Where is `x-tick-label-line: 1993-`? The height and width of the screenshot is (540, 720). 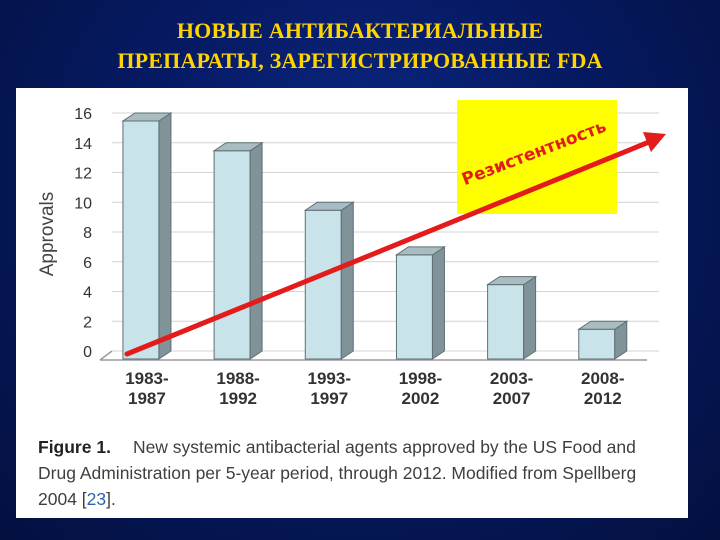 x-tick-label-line: 1993- is located at coordinates (329, 378).